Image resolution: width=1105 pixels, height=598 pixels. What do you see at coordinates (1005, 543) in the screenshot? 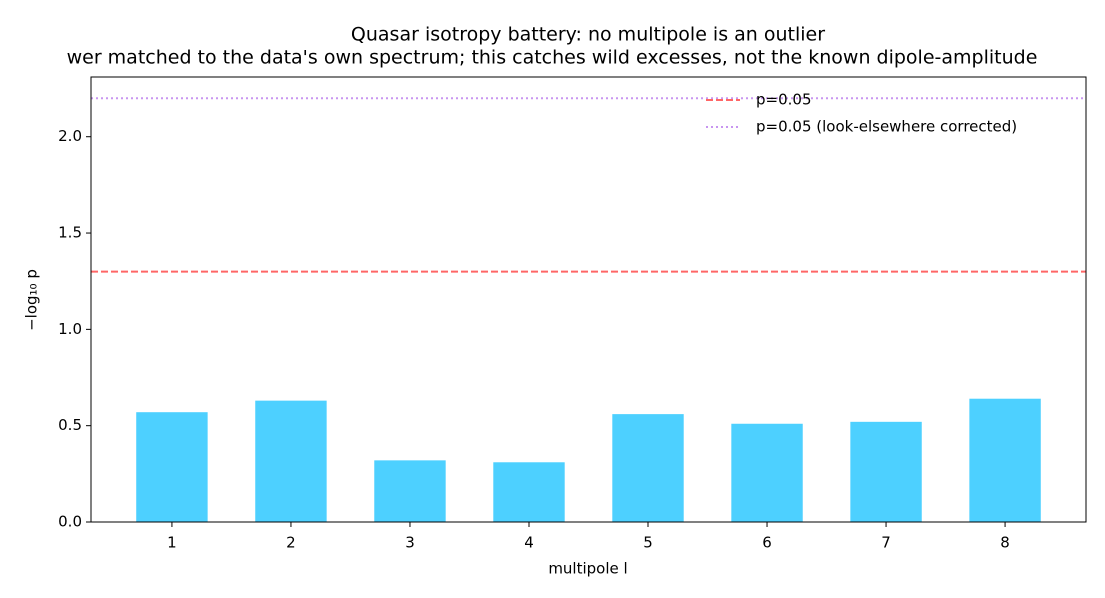
I see `x-tick-label: 8` at bounding box center [1005, 543].